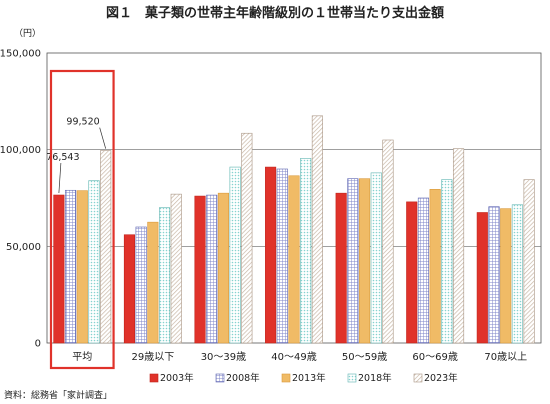  I want to click on legend: 2003年 2008年 2013年 2018年 2023年, so click(303, 378).